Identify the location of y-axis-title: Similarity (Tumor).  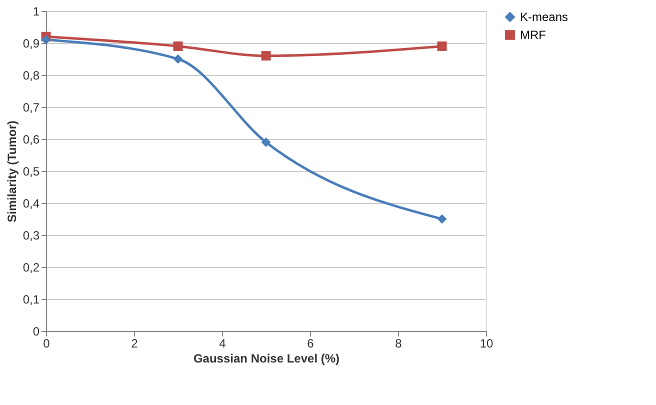
(11, 171).